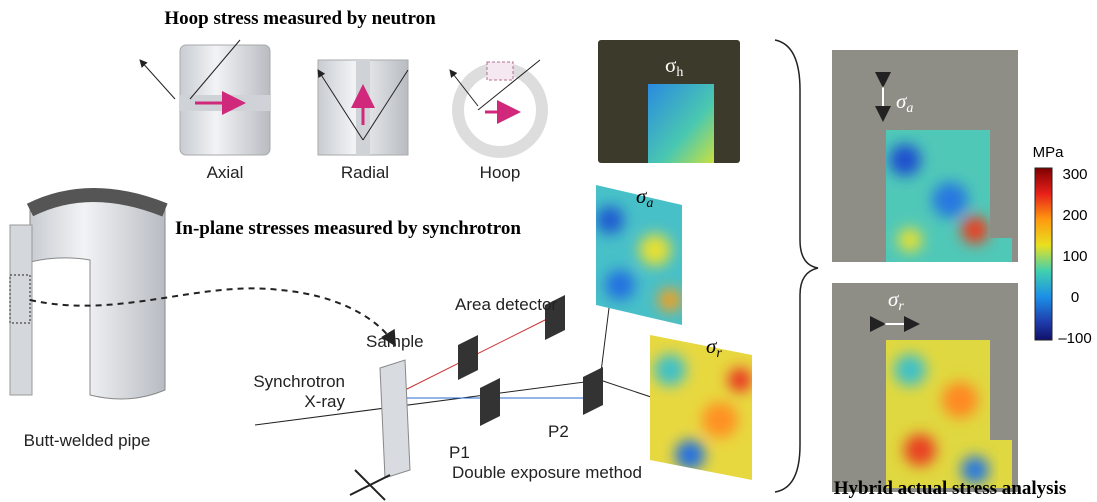 The width and height of the screenshot is (1097, 502). I want to click on p1-label: P1, so click(459, 452).